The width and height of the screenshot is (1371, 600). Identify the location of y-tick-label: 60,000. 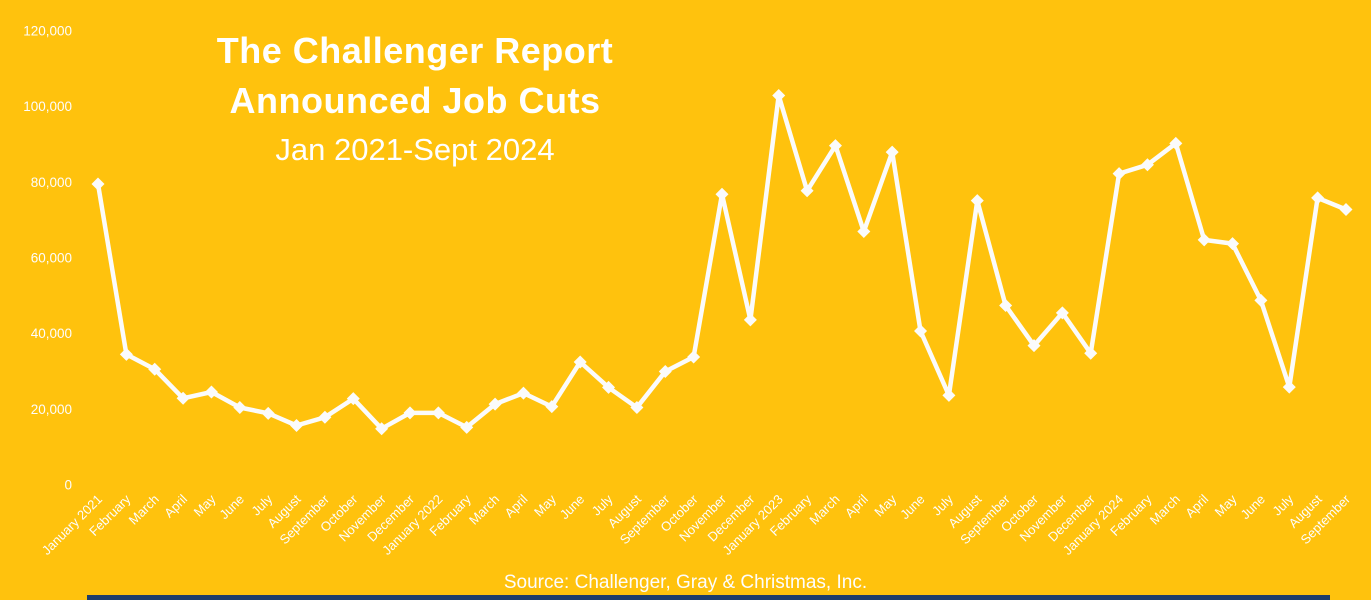
(51, 258).